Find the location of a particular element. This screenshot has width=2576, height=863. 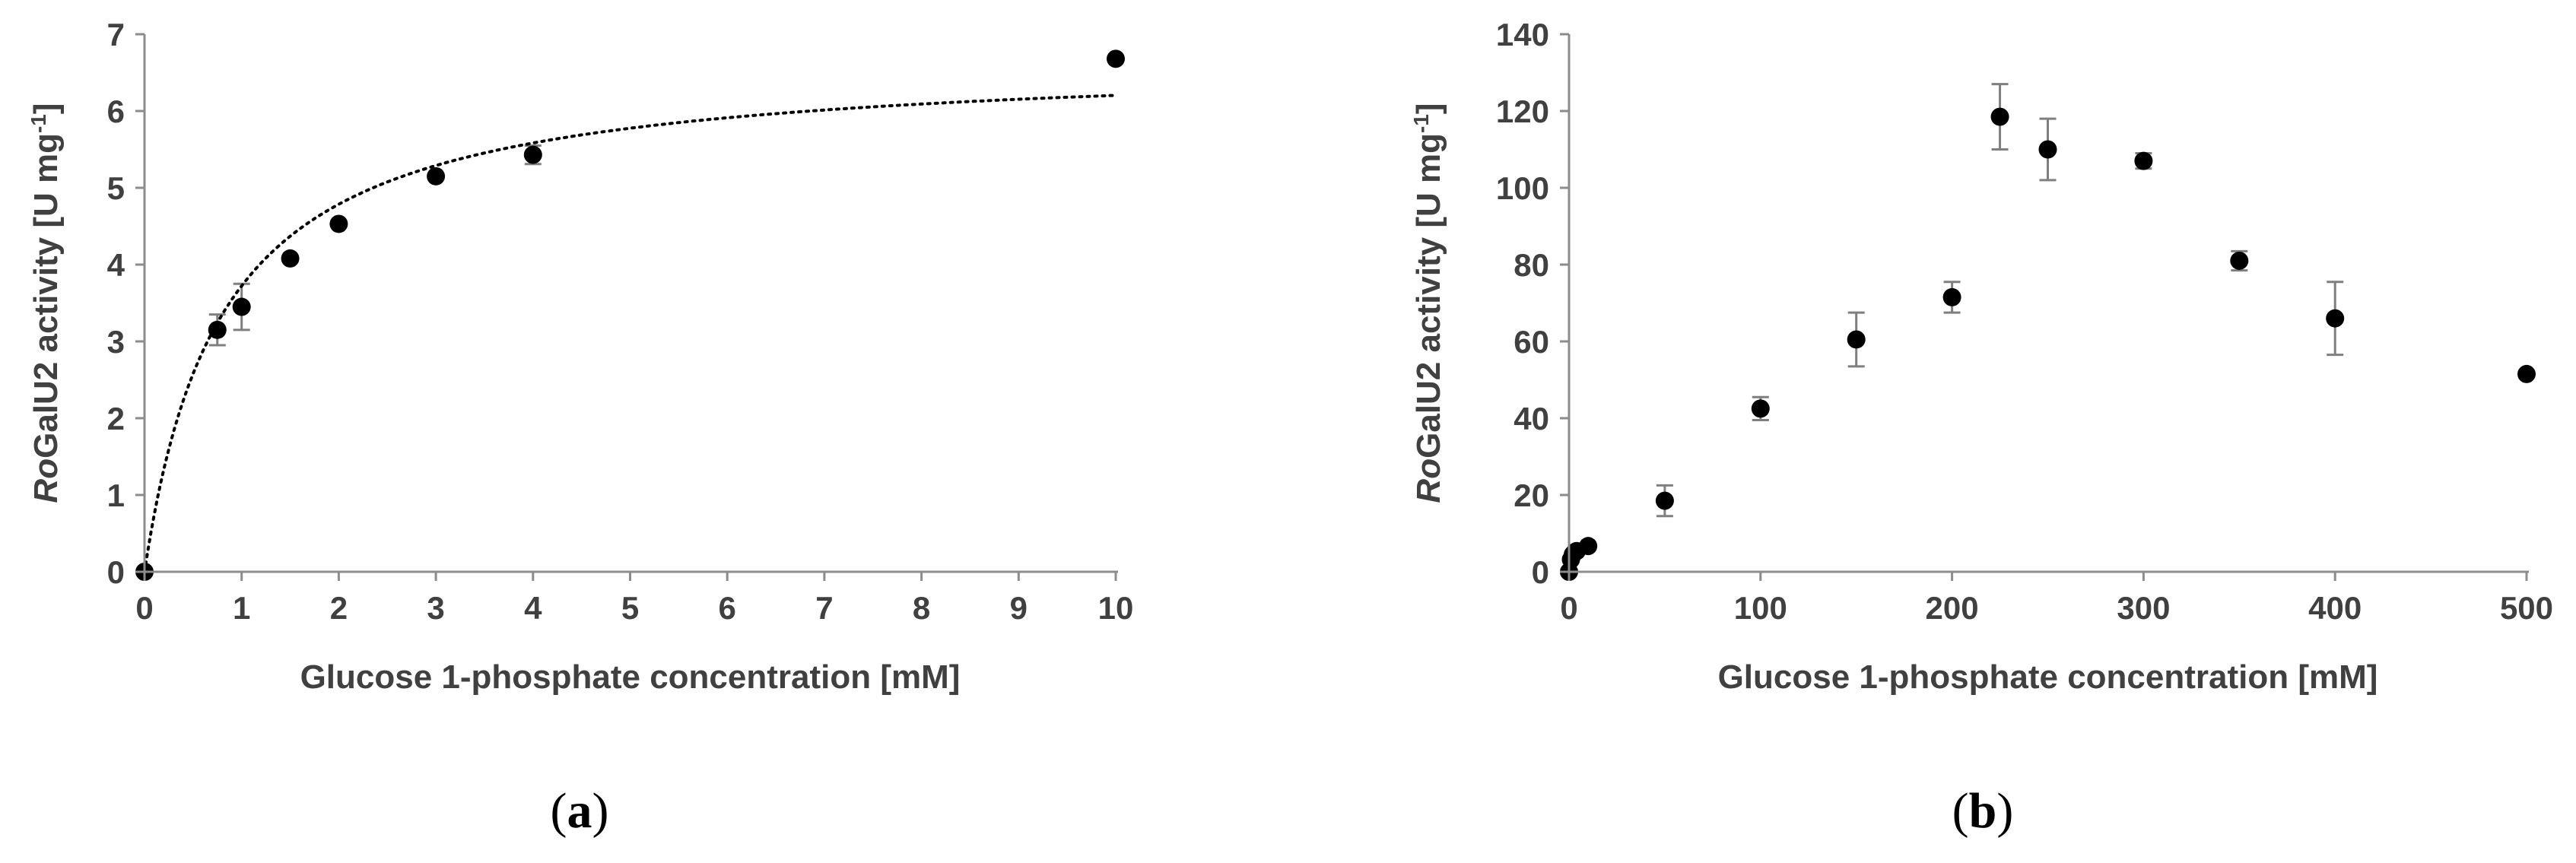

panel-a-x-ticks: 0 1 2 3 4 5 6 7 8 9 10 is located at coordinates (634, 599).